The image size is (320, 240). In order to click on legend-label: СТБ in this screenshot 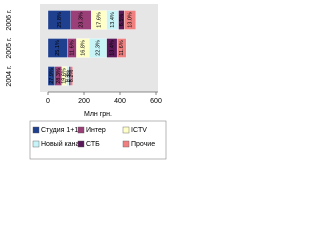, I will do `click(93, 144)`.